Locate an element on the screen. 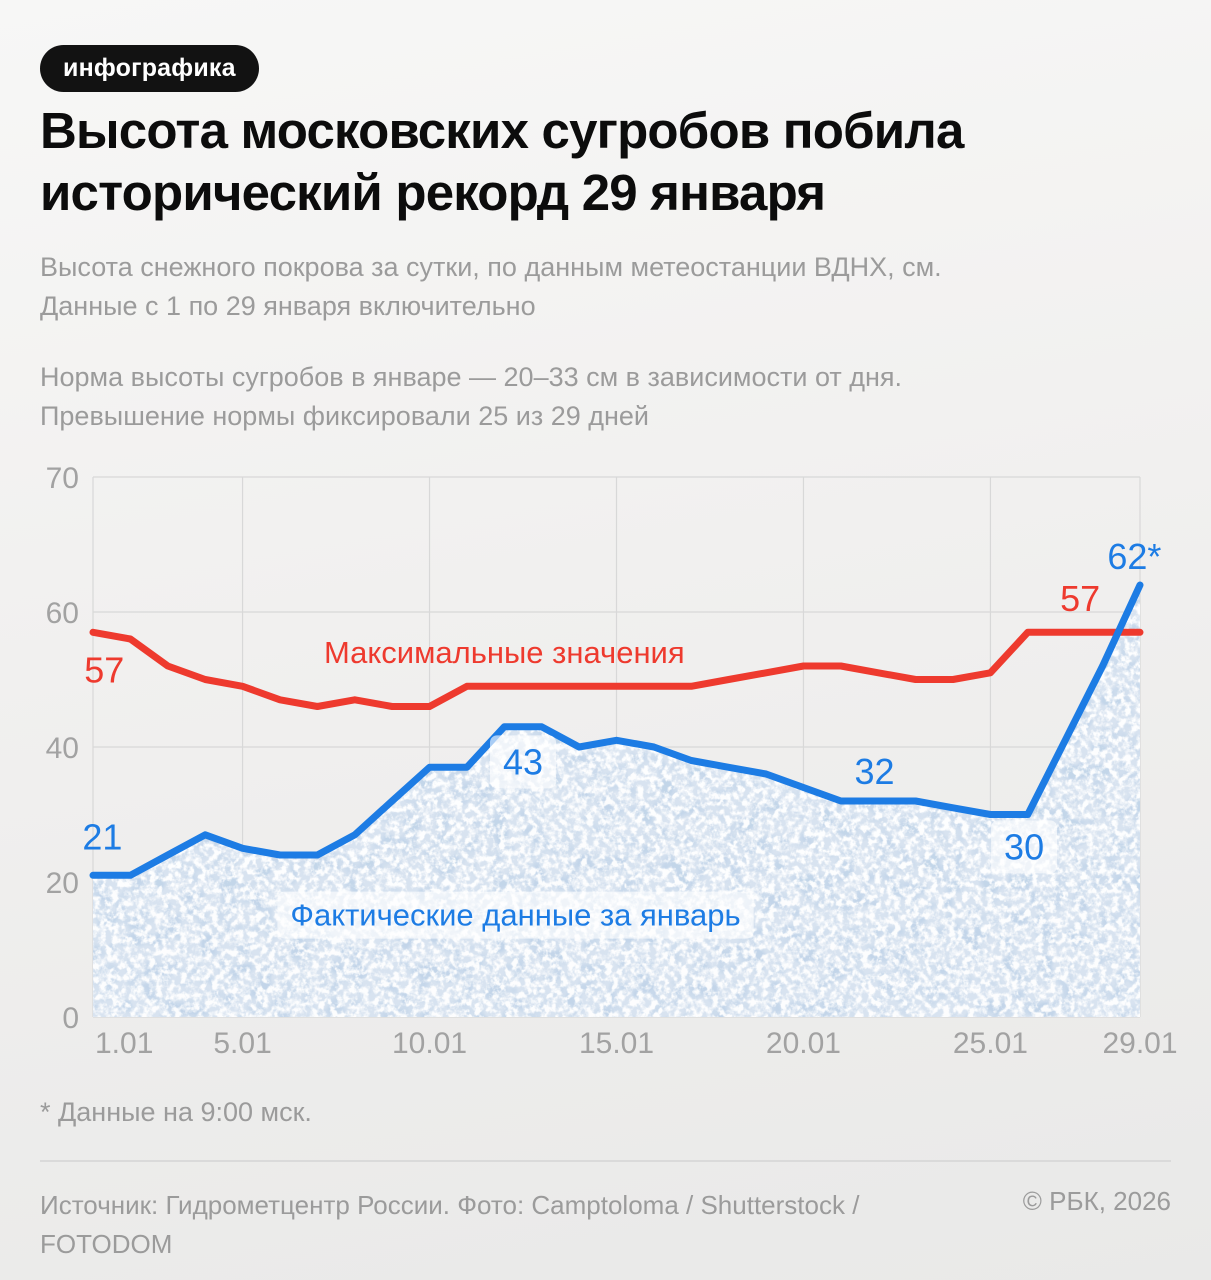 The width and height of the screenshot is (1211, 1280). y-tick-label: 60 is located at coordinates (62, 613).